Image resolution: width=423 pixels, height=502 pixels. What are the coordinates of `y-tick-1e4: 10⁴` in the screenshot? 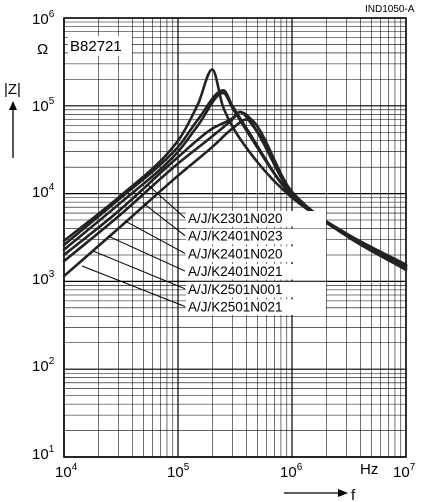 It's located at (43, 191).